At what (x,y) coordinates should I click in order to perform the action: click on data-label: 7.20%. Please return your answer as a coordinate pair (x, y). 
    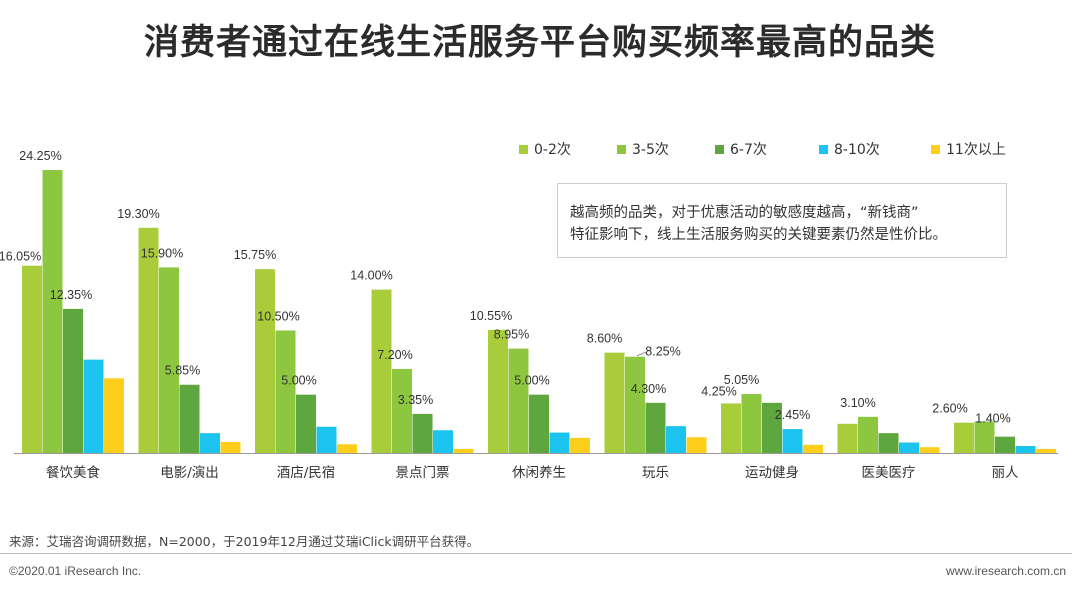
    Looking at the image, I should click on (394, 355).